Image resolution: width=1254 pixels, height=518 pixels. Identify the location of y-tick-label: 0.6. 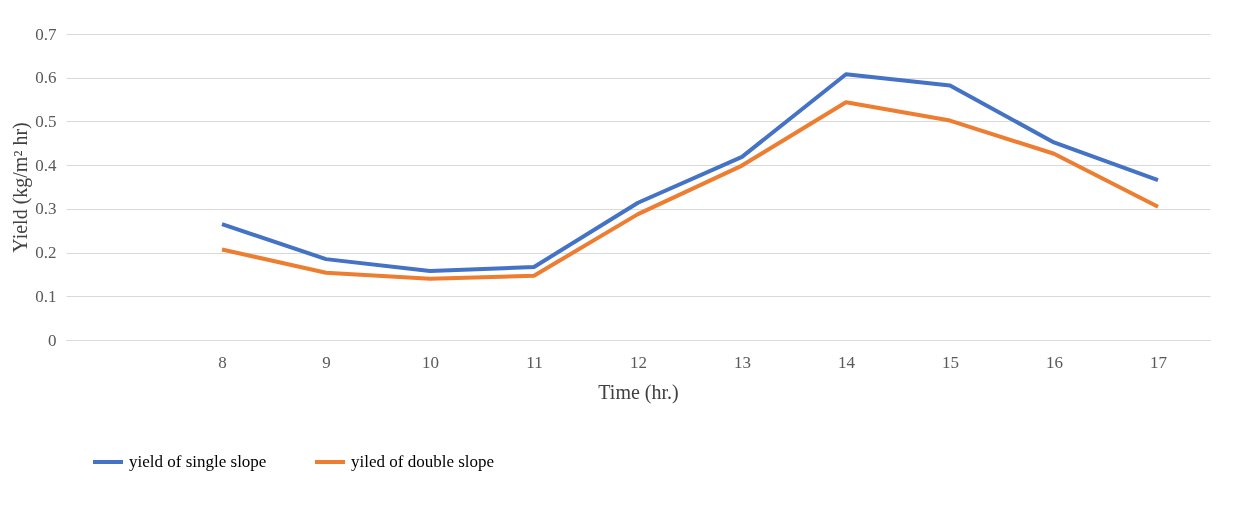
(46, 78).